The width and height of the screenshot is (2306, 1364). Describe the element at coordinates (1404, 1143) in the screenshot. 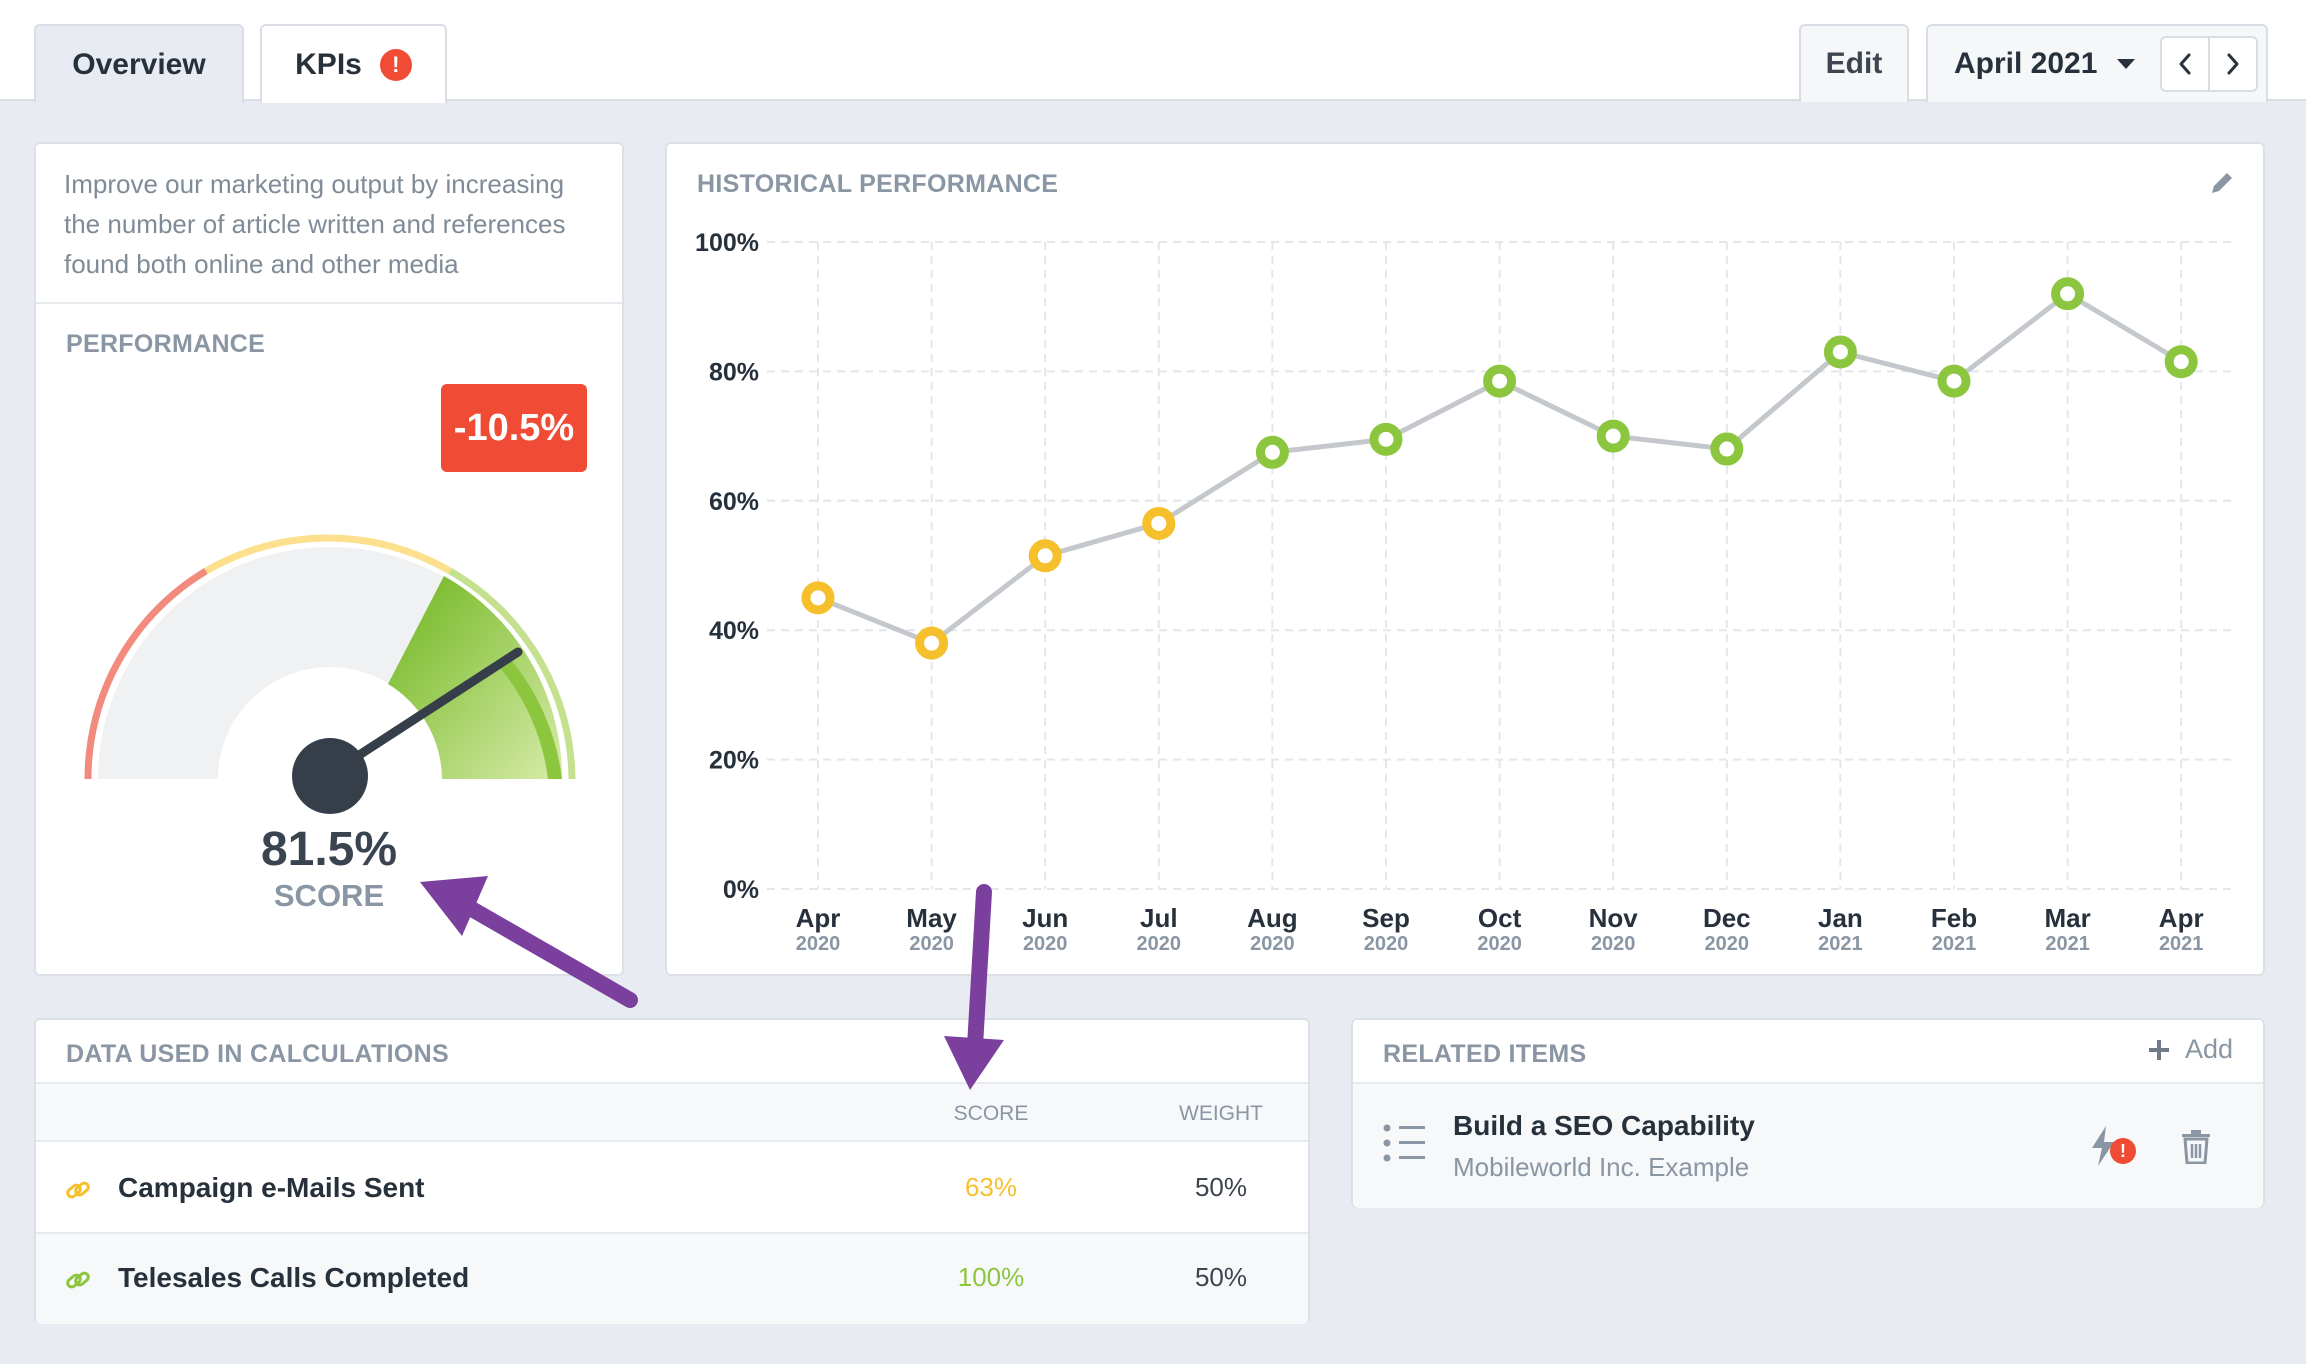

I see `list-icon` at that location.